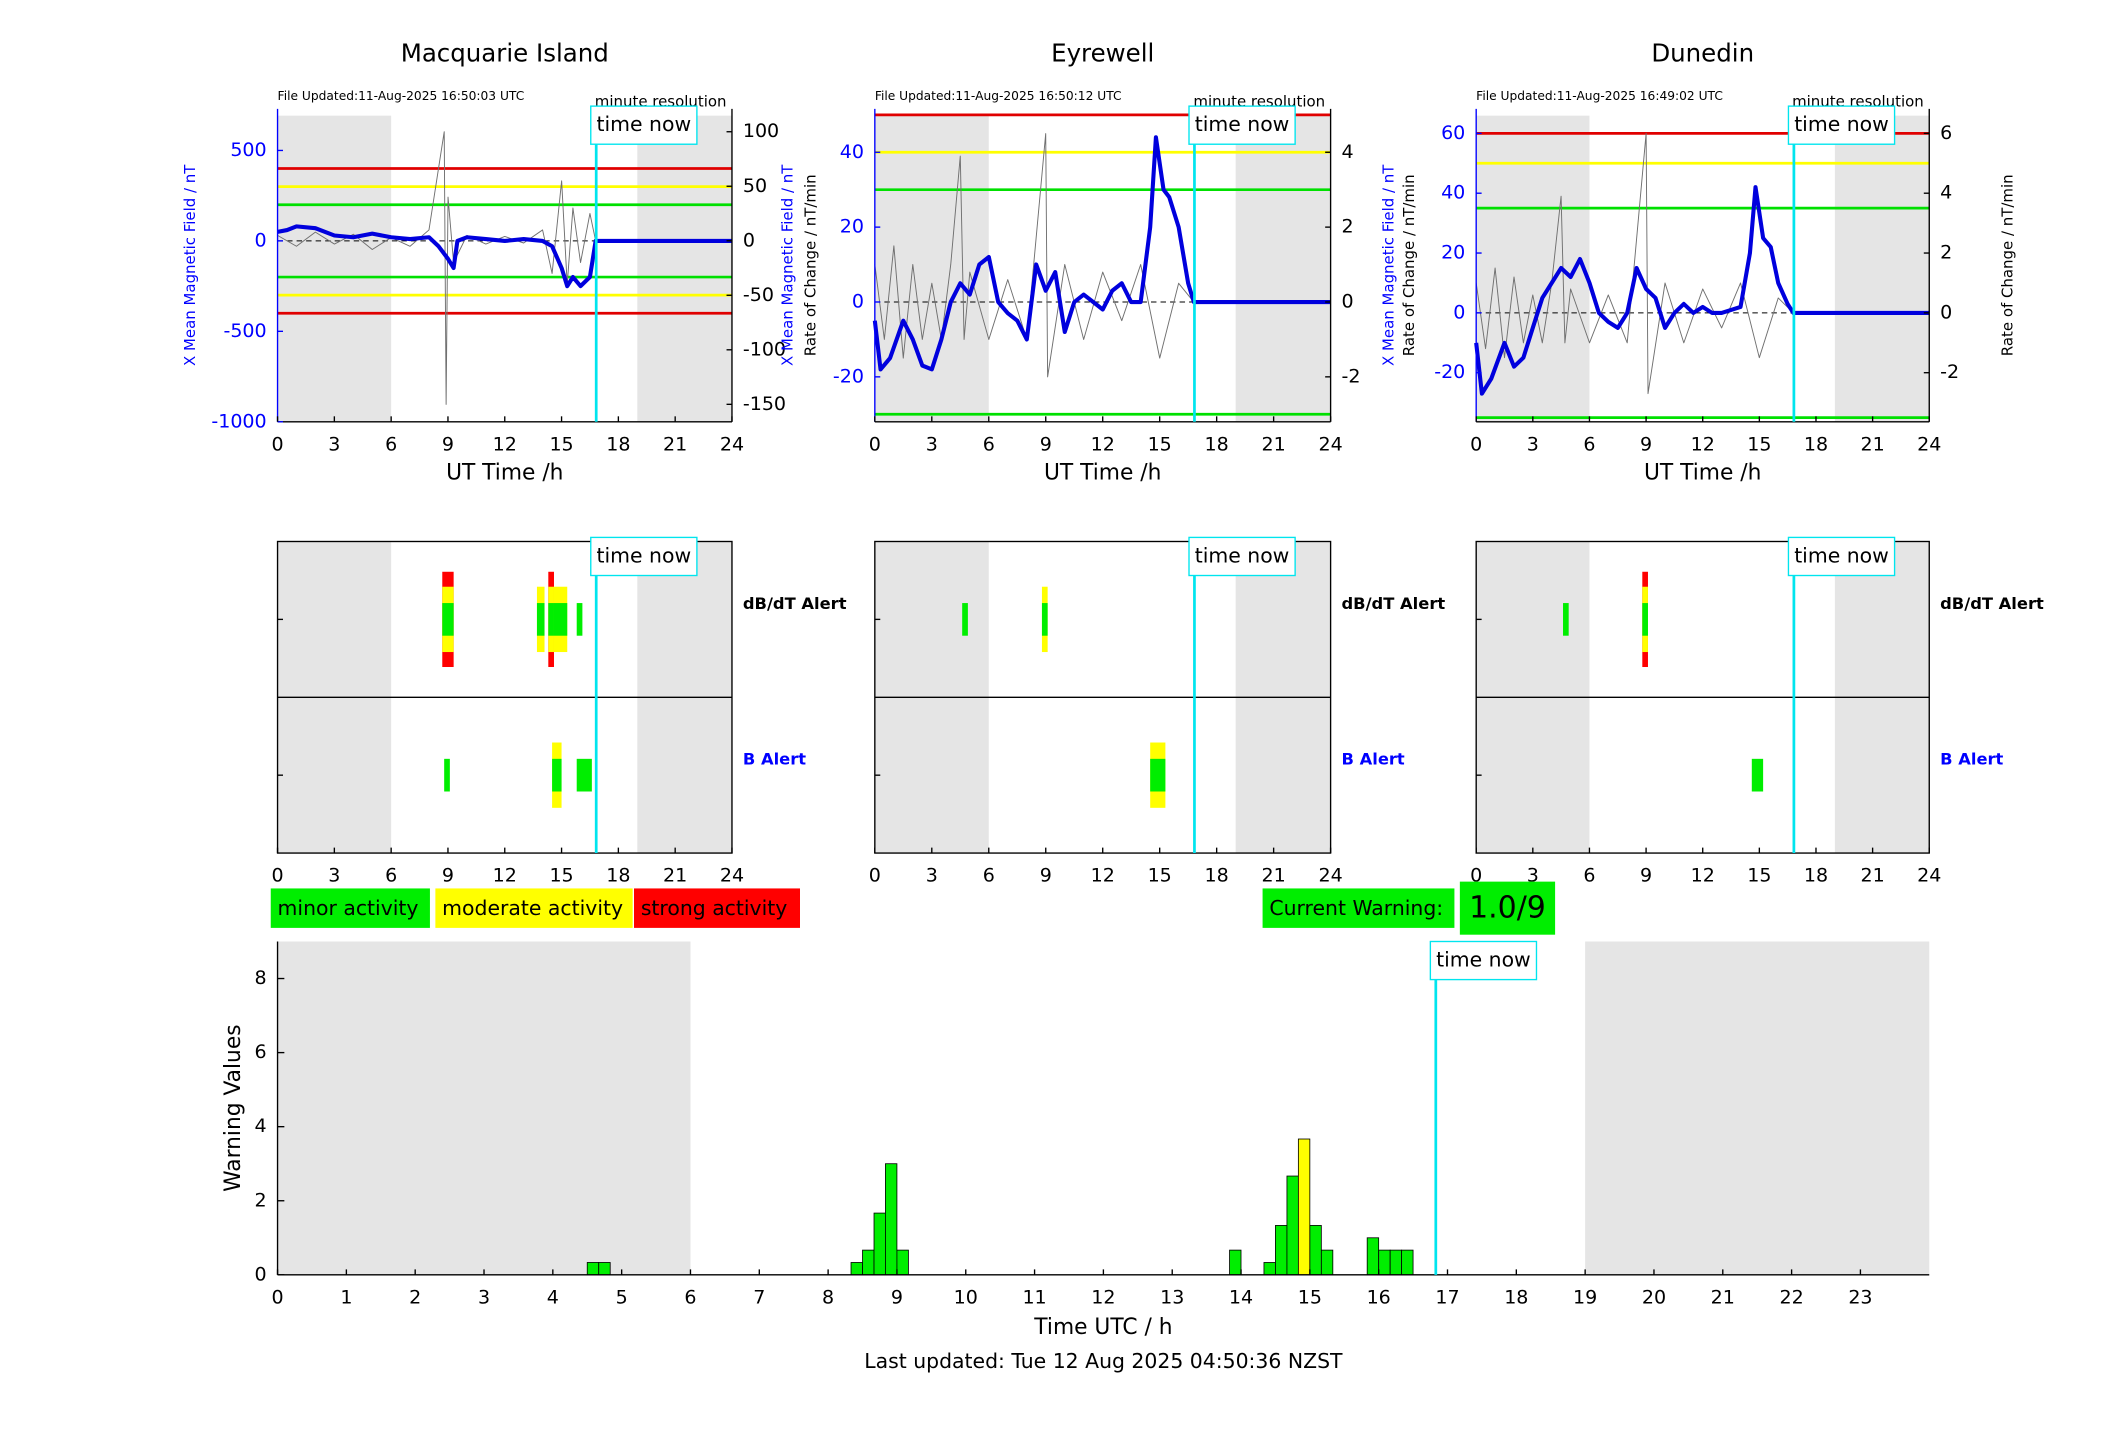 The image size is (2117, 1437). What do you see at coordinates (1949, 372) in the screenshot?
I see `y2-tick-label: -2` at bounding box center [1949, 372].